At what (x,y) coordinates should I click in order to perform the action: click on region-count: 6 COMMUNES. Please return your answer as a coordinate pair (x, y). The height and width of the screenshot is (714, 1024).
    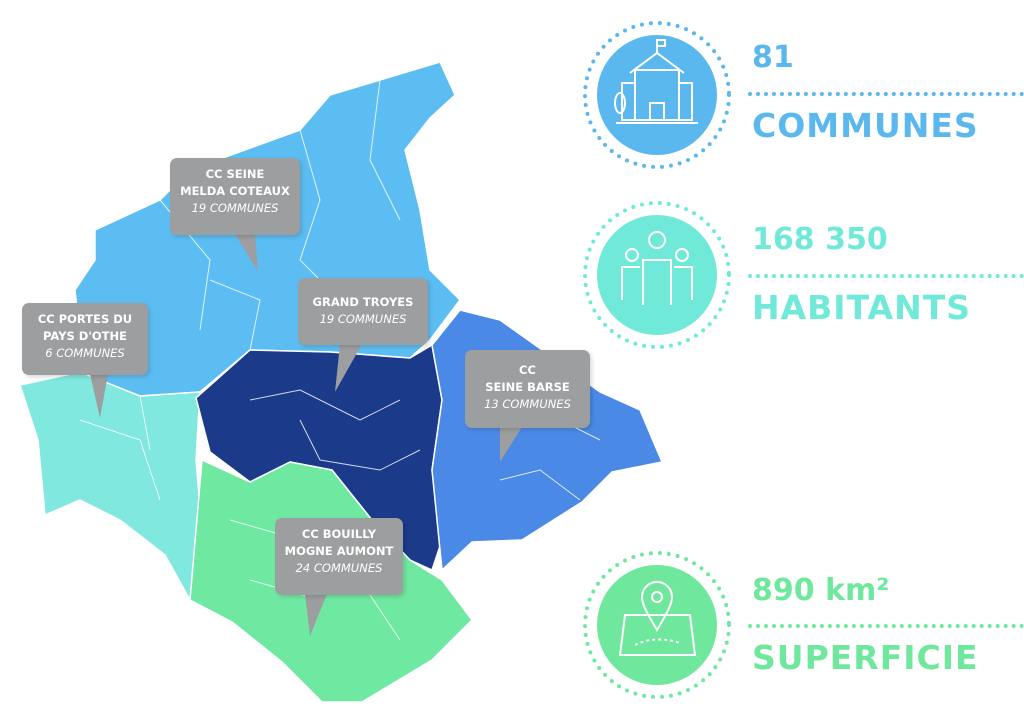
    Looking at the image, I should click on (85, 353).